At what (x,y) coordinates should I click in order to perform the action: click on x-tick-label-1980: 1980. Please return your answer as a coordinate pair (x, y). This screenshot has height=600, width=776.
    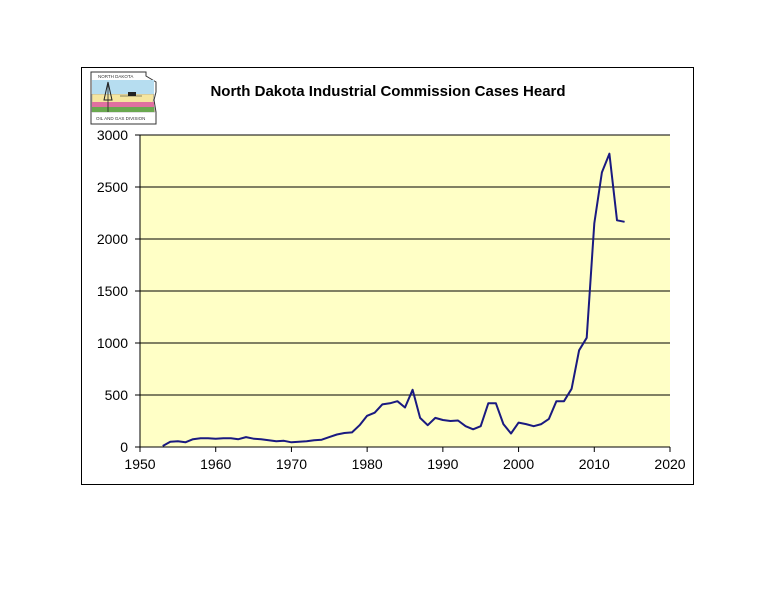
    Looking at the image, I should click on (367, 464).